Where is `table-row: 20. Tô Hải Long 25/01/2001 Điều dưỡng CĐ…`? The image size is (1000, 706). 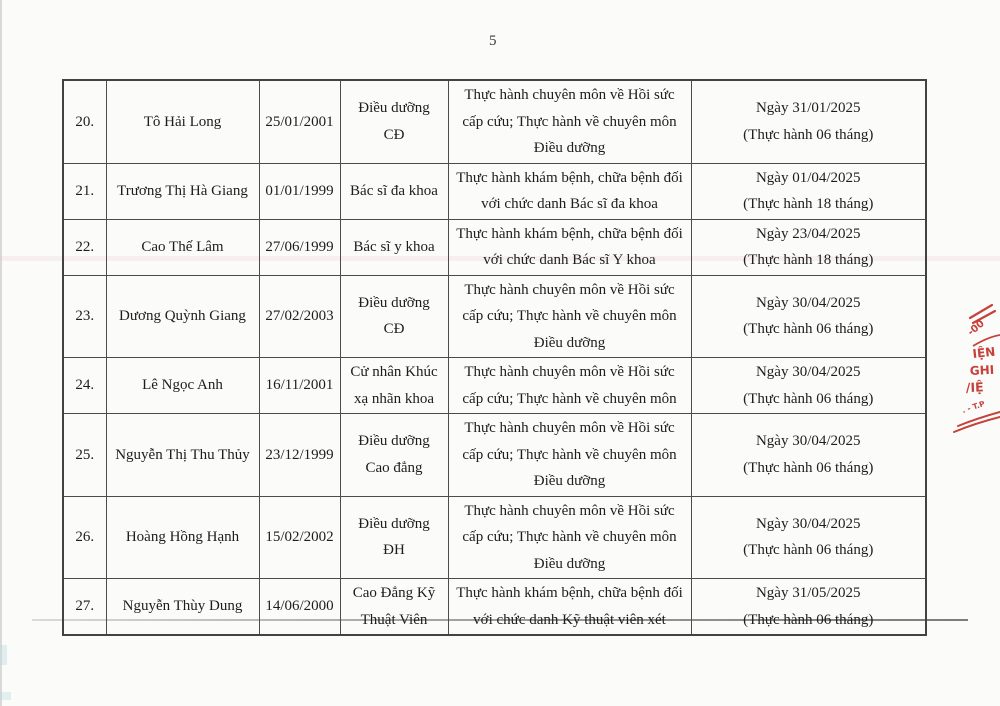
table-row: 20. Tô Hải Long 25/01/2001 Điều dưỡng CĐ… is located at coordinates (494, 121).